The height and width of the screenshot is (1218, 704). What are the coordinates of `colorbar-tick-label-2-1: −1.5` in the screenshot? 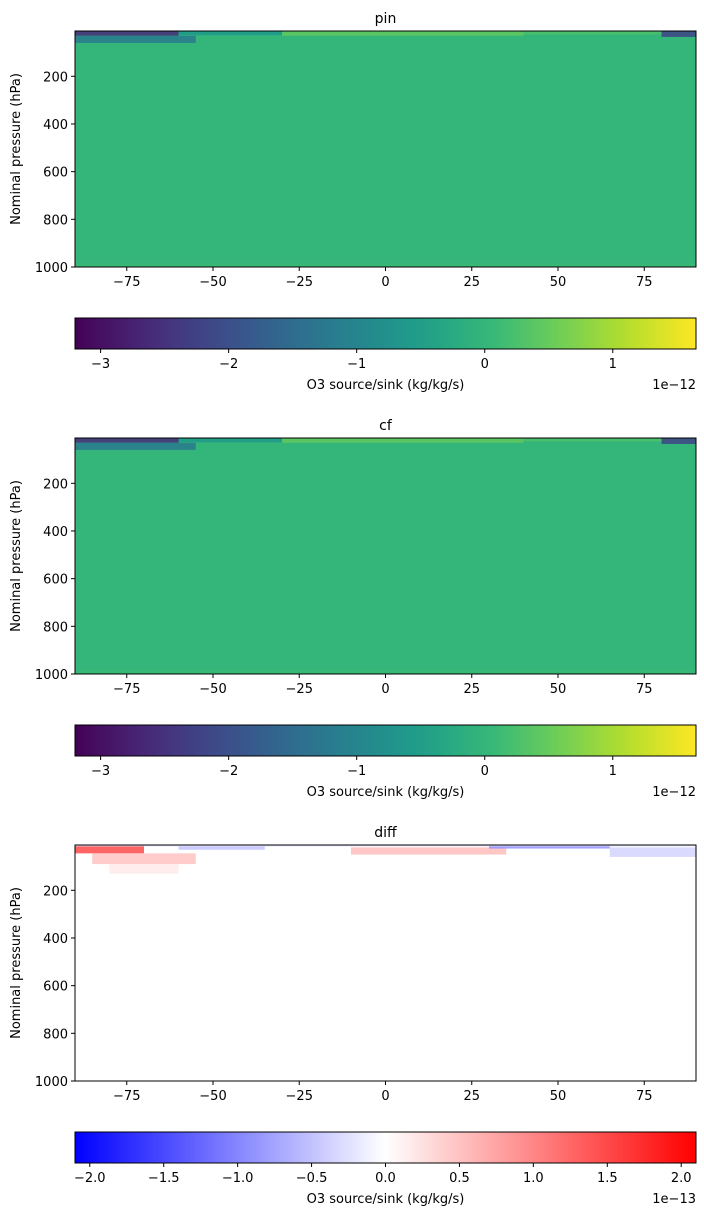 It's located at (164, 1178).